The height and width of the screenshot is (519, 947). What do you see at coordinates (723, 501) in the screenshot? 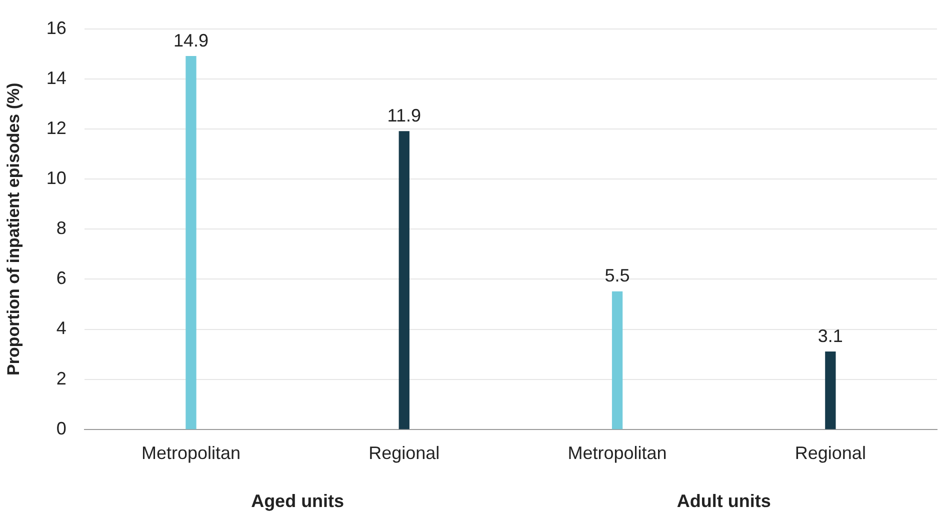
I see `text: Adult units` at bounding box center [723, 501].